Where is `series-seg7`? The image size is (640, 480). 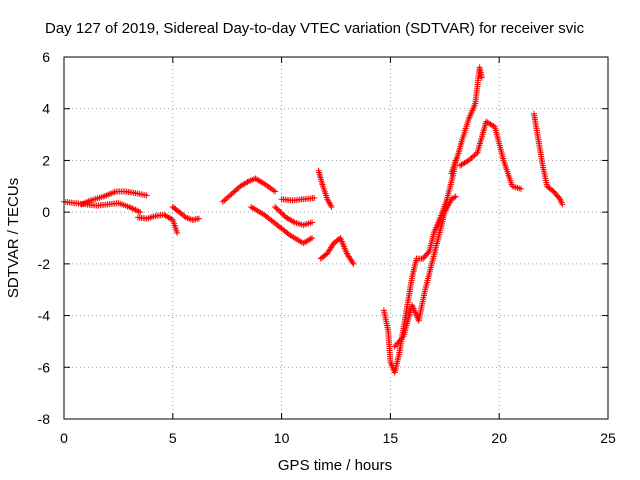
series-seg7 is located at coordinates (294, 216).